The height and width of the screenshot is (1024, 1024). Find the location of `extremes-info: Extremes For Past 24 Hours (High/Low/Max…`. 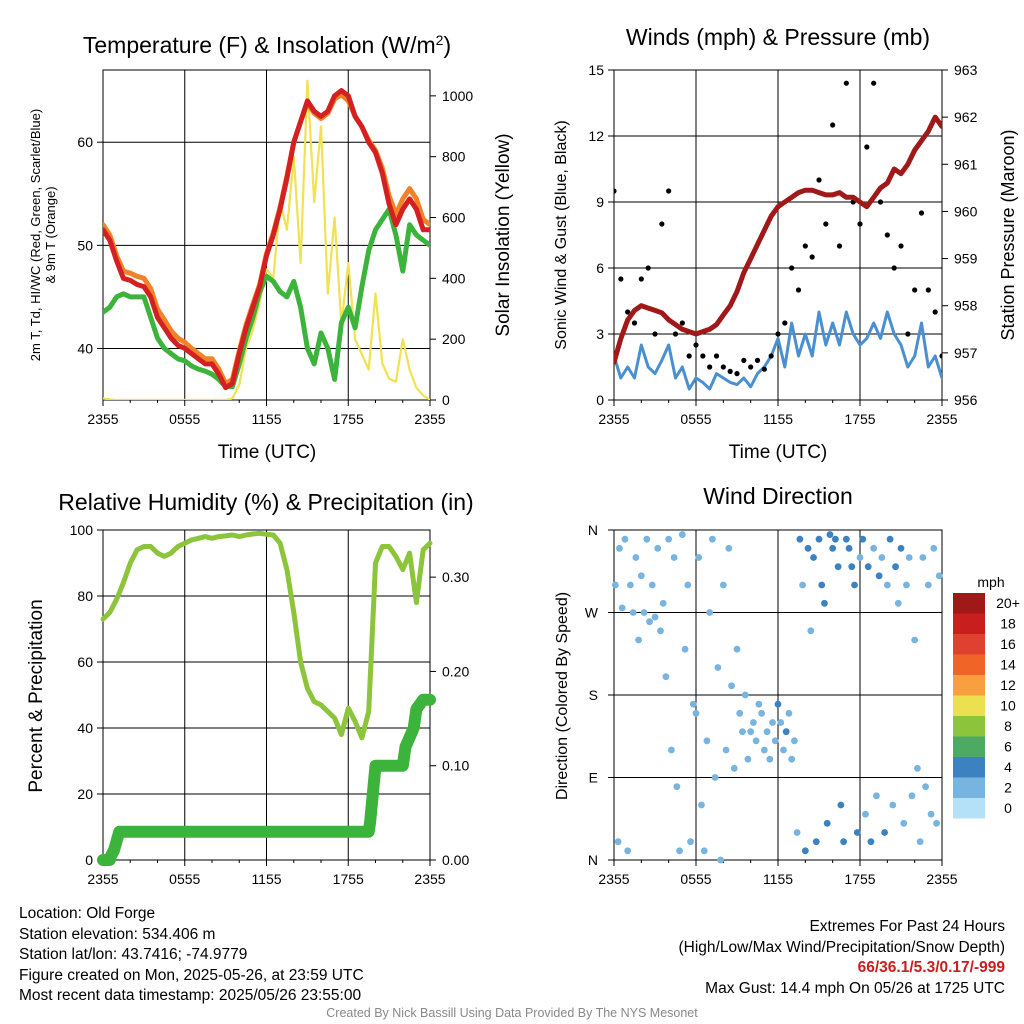

extremes-info: Extremes For Past 24 Hours (High/Low/Max… is located at coordinates (842, 958).